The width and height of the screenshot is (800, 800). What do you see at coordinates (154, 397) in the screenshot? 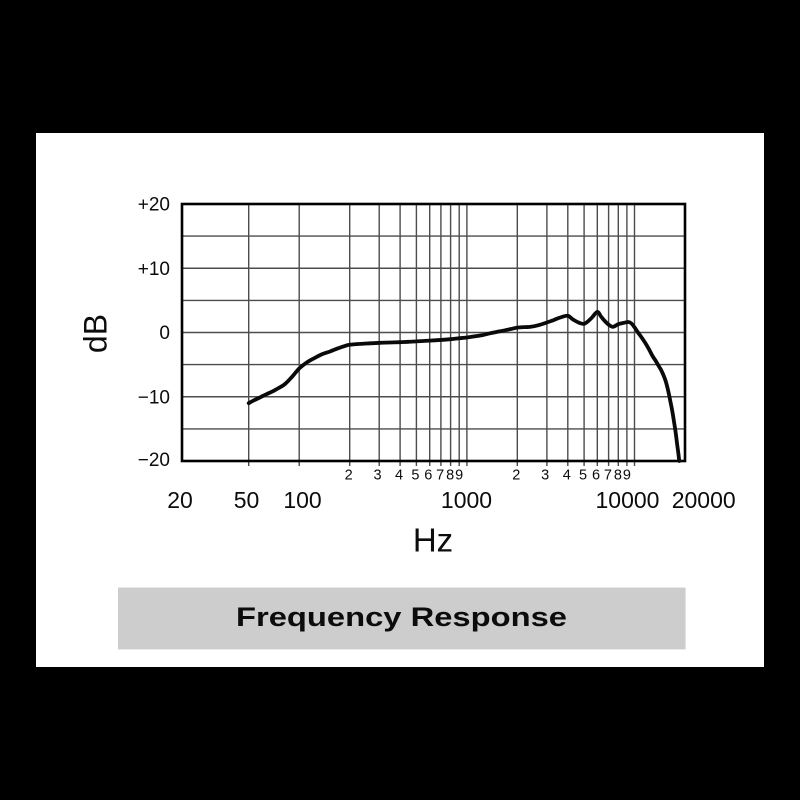
I see `svg-text: −10` at bounding box center [154, 397].